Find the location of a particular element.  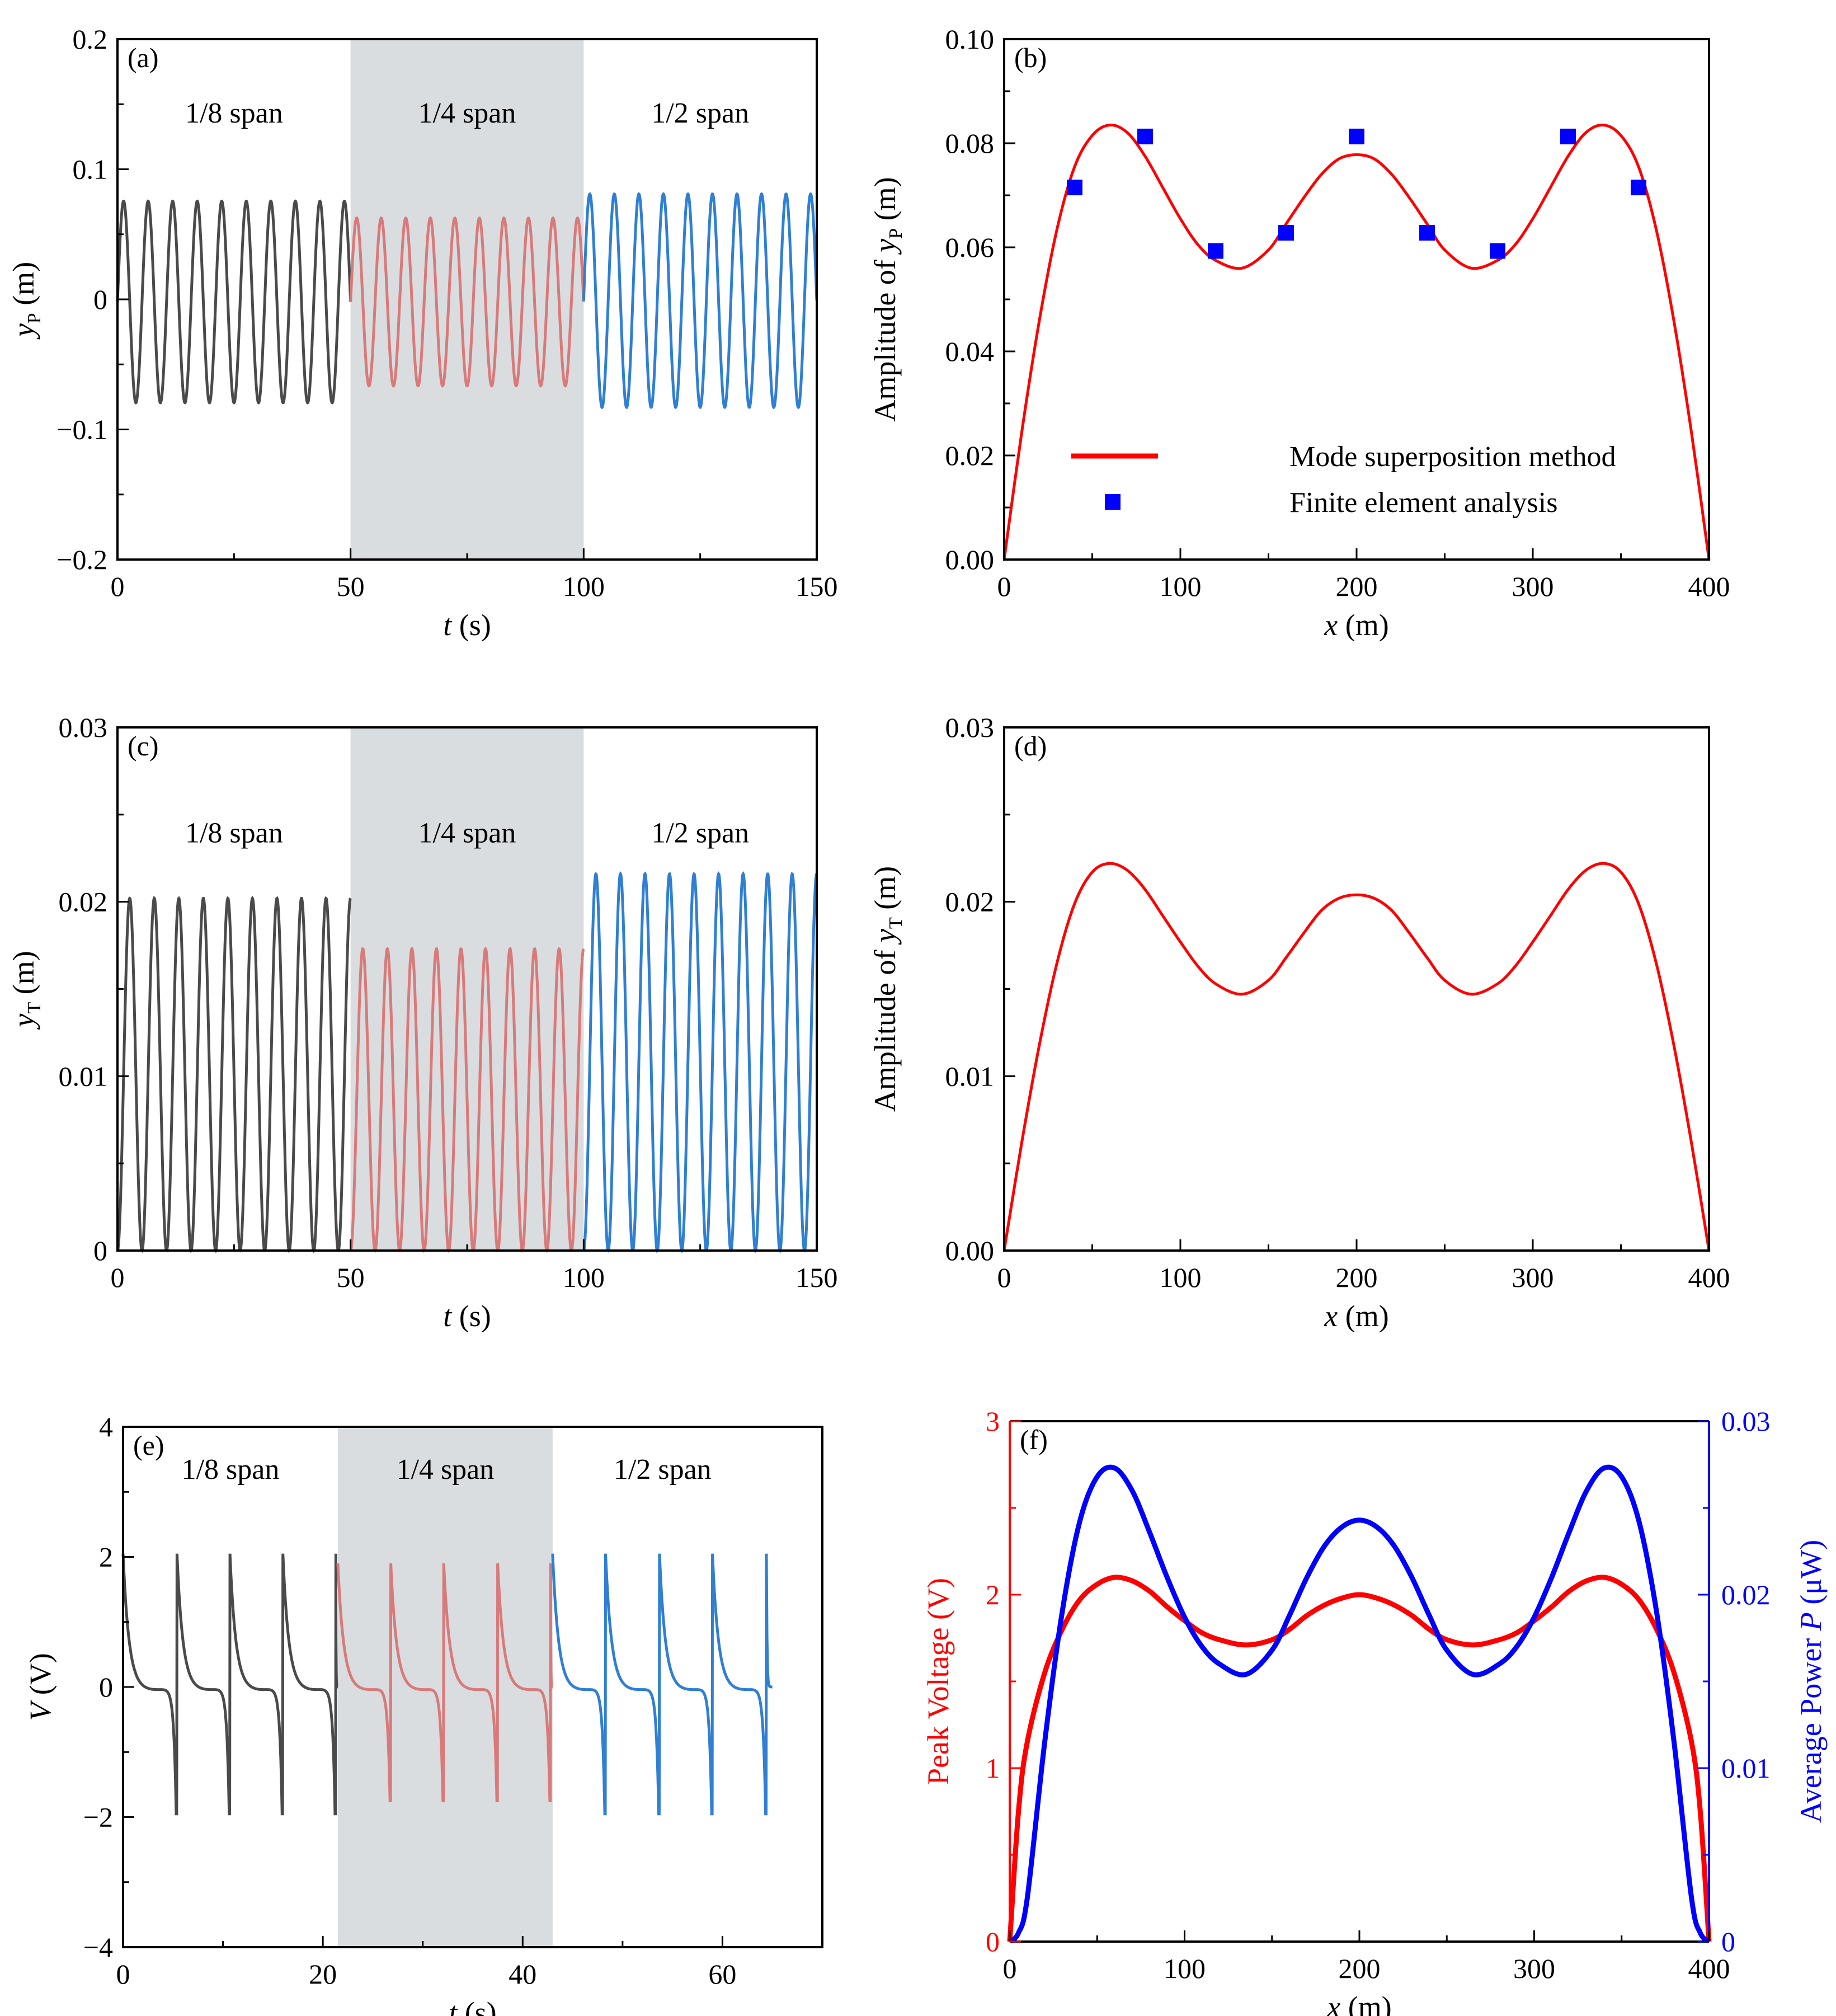

e-xtick-label: 60 is located at coordinates (722, 1974).